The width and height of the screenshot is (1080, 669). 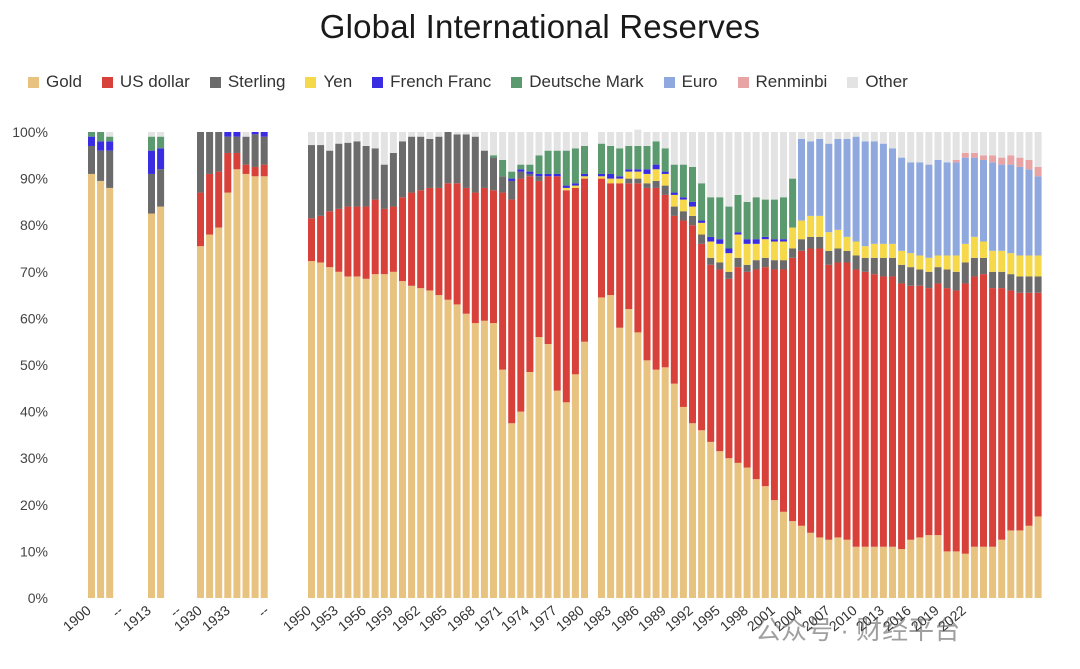 I want to click on y-tick-label: 50%, so click(x=34, y=365).